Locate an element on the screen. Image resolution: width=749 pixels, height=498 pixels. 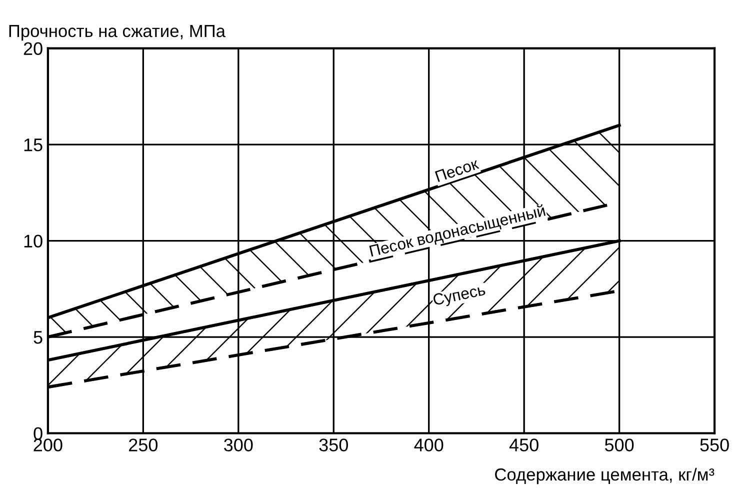
y-tick-label: 10 is located at coordinates (33, 241).